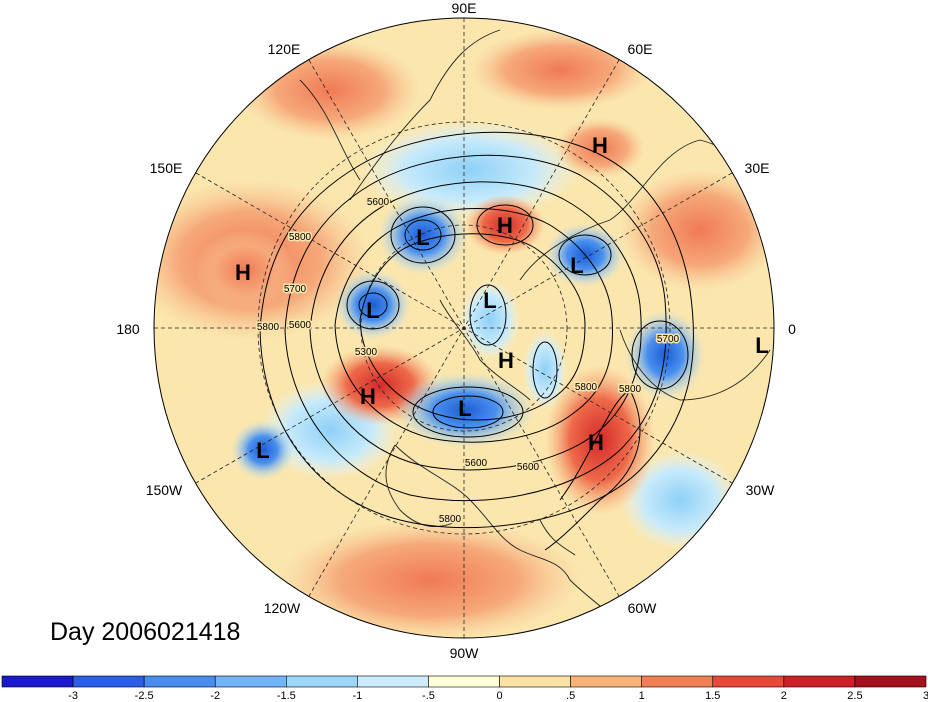  What do you see at coordinates (792, 329) in the screenshot?
I see `longitude-label-0: 0` at bounding box center [792, 329].